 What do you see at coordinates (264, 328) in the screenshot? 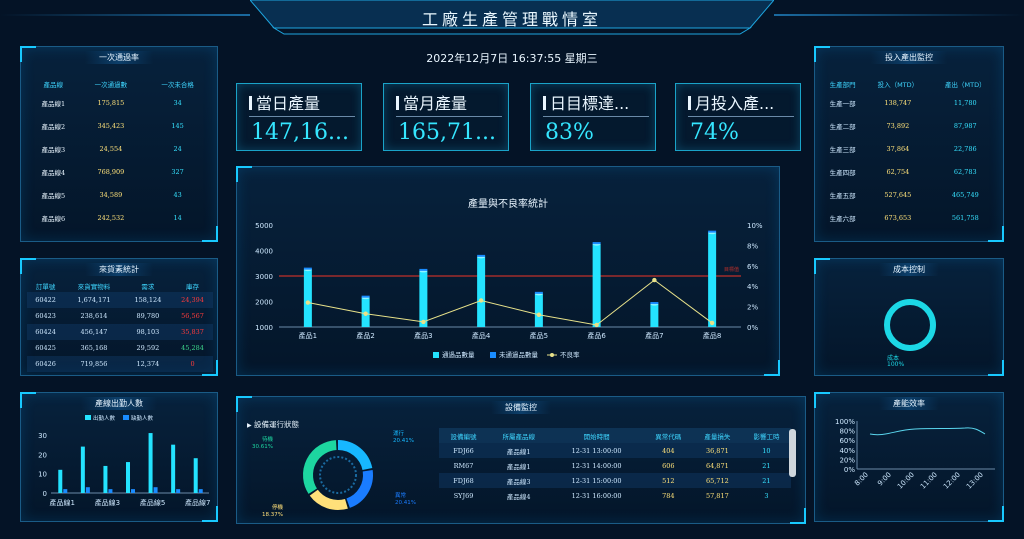
I see `y-tick-label: 1000` at bounding box center [264, 328].